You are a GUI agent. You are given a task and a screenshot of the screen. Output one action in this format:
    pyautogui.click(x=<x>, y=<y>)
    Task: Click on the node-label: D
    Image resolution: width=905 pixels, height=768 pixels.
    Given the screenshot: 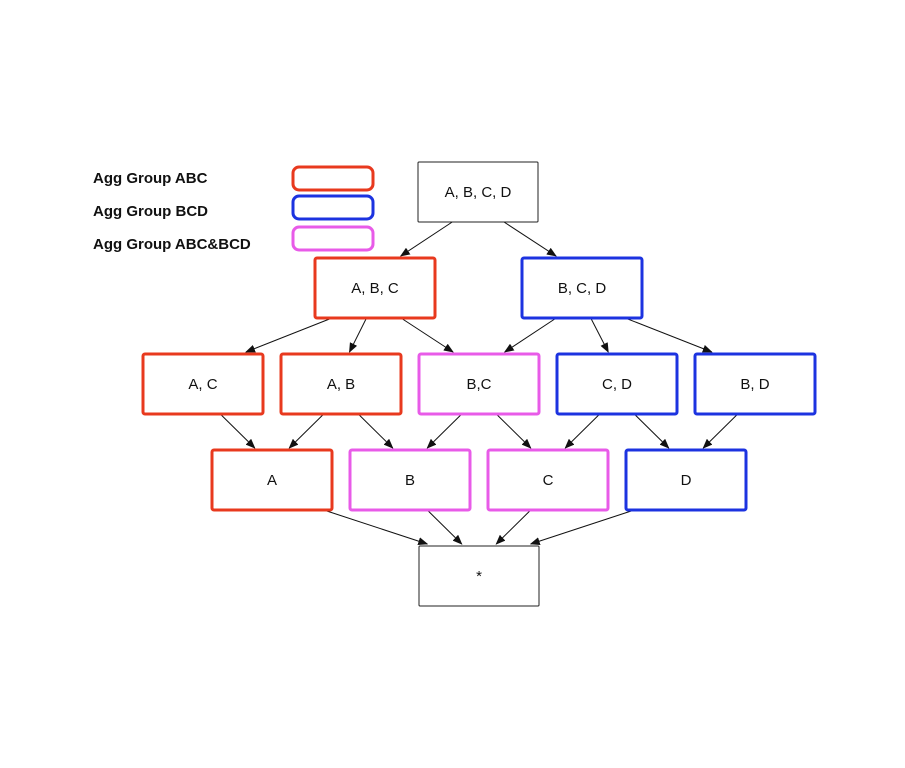 What is the action you would take?
    pyautogui.click(x=686, y=480)
    